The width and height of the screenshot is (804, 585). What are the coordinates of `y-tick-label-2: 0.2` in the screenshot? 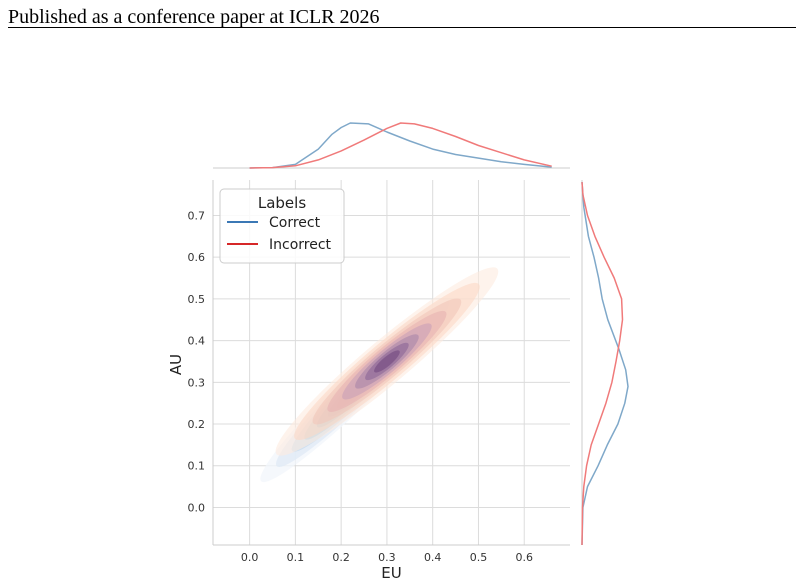 It's located at (197, 424).